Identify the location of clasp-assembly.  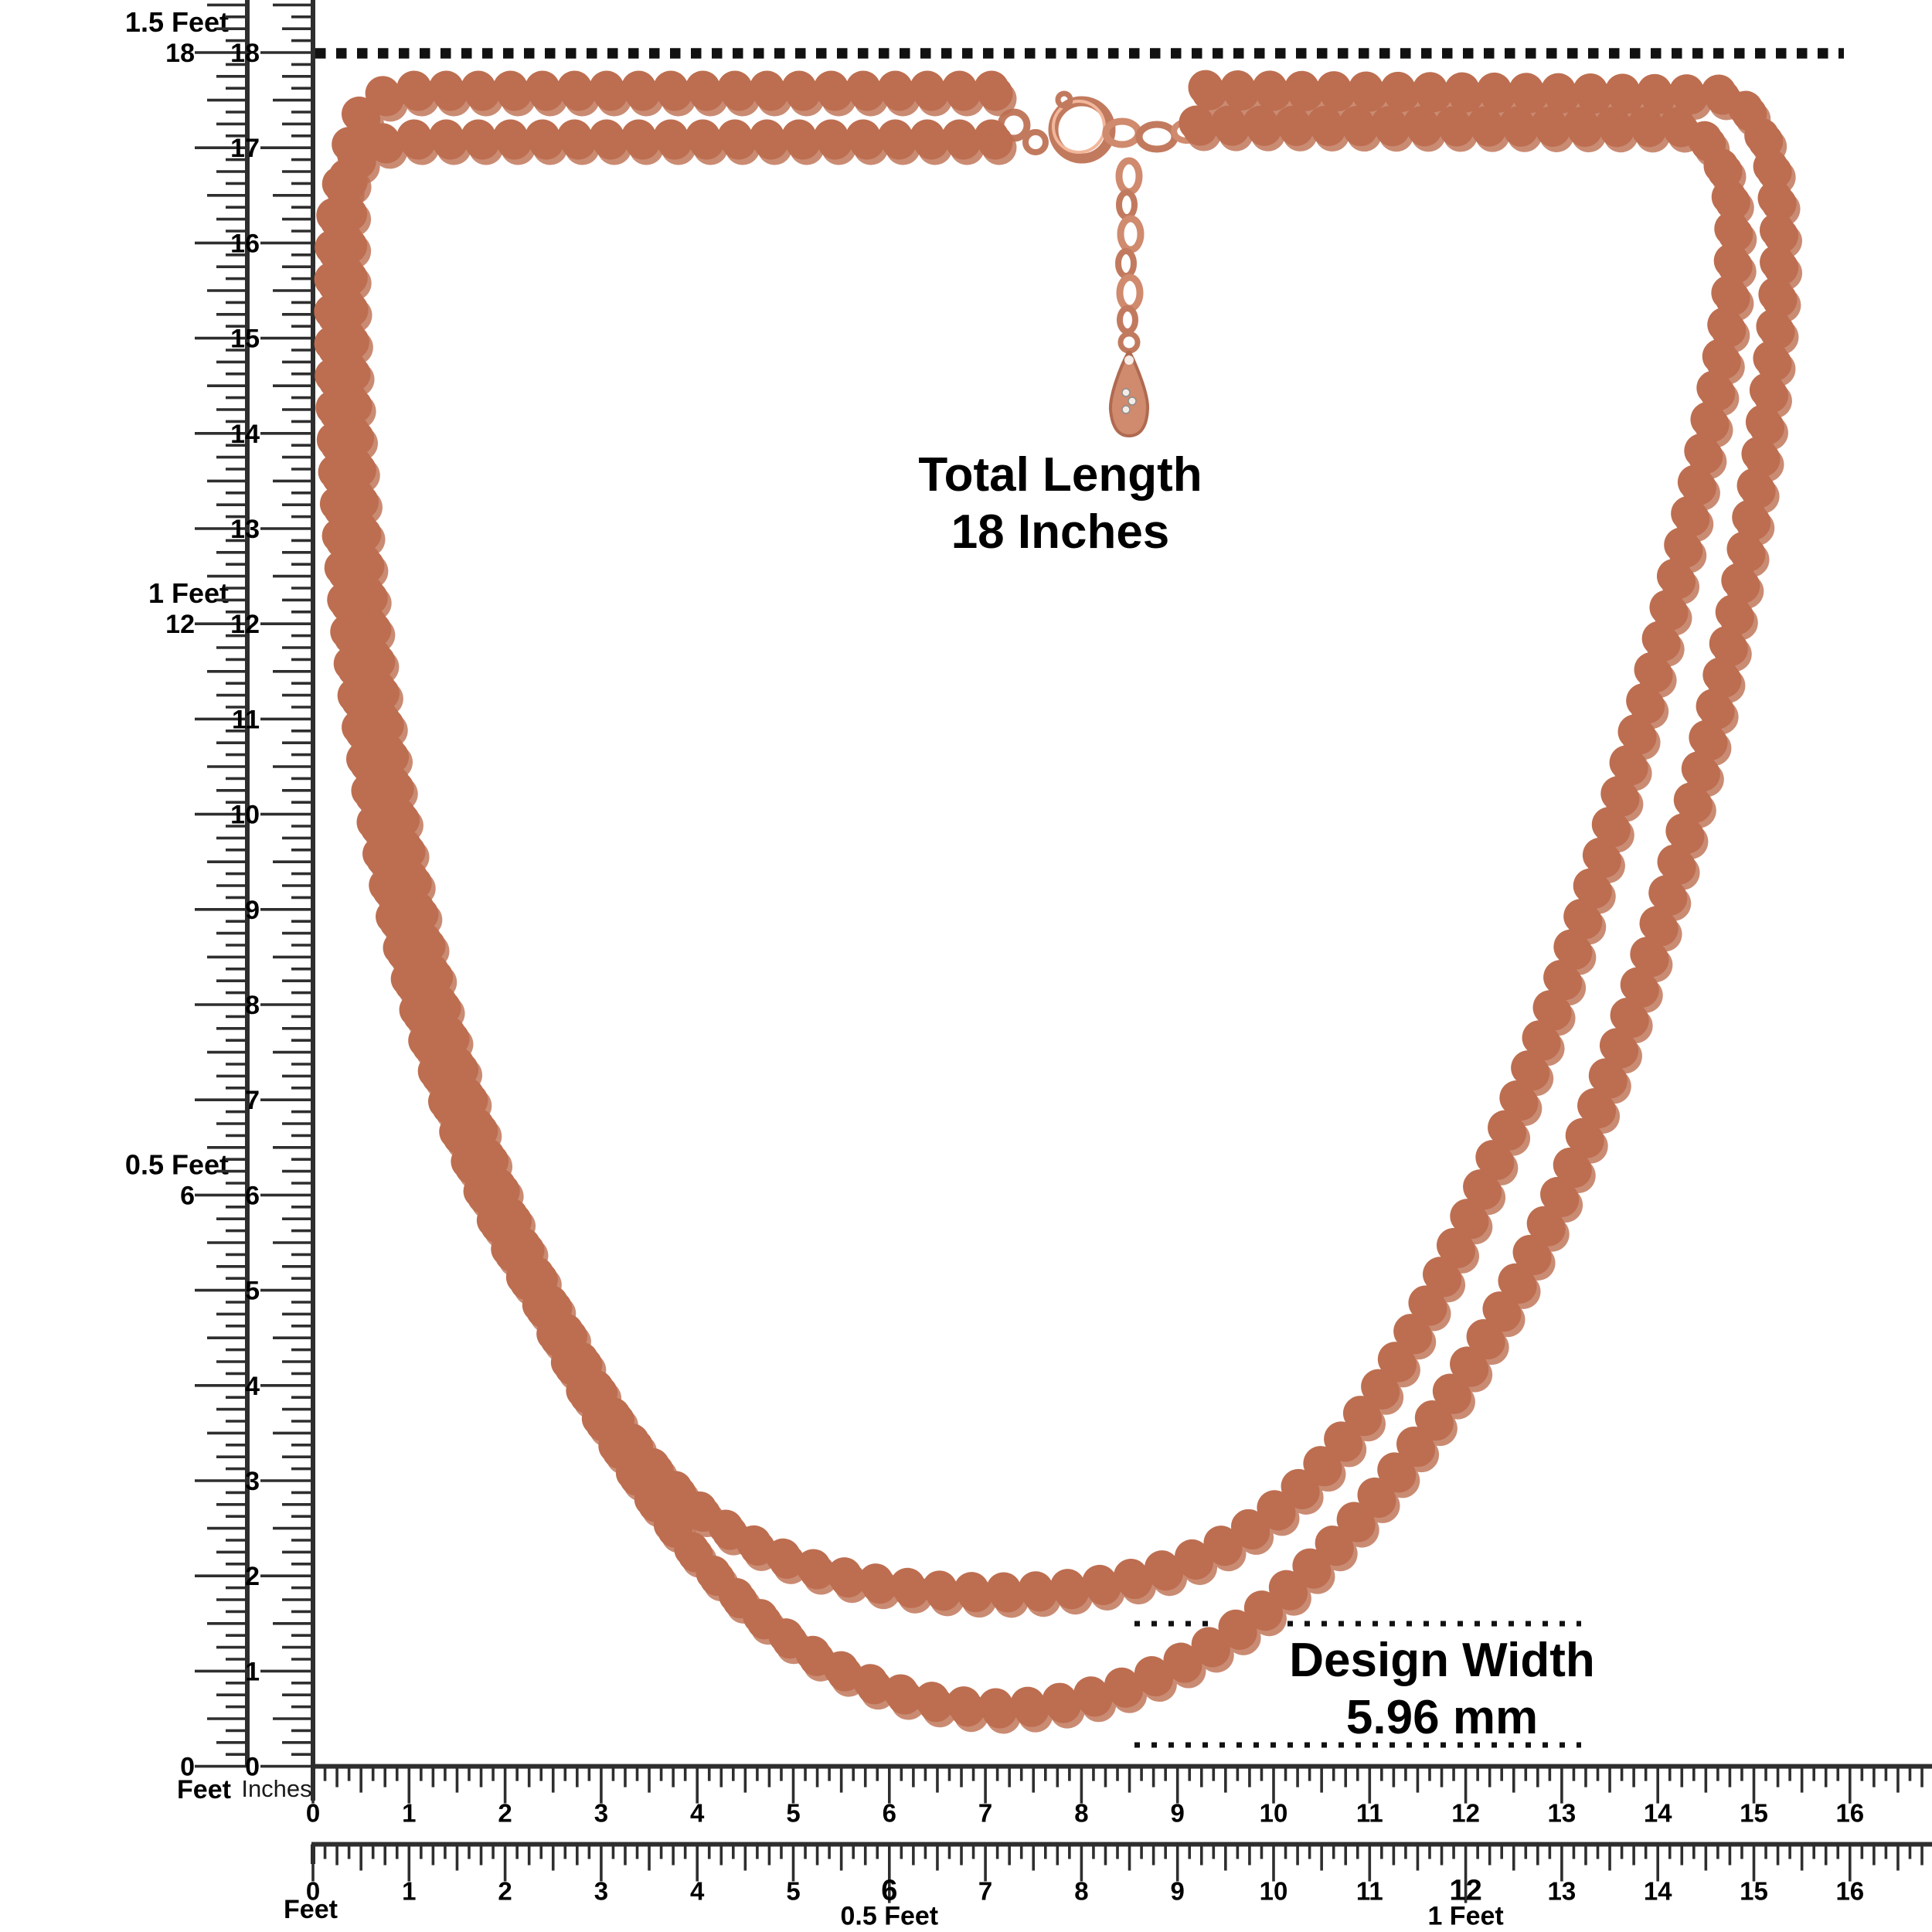
(1100, 264).